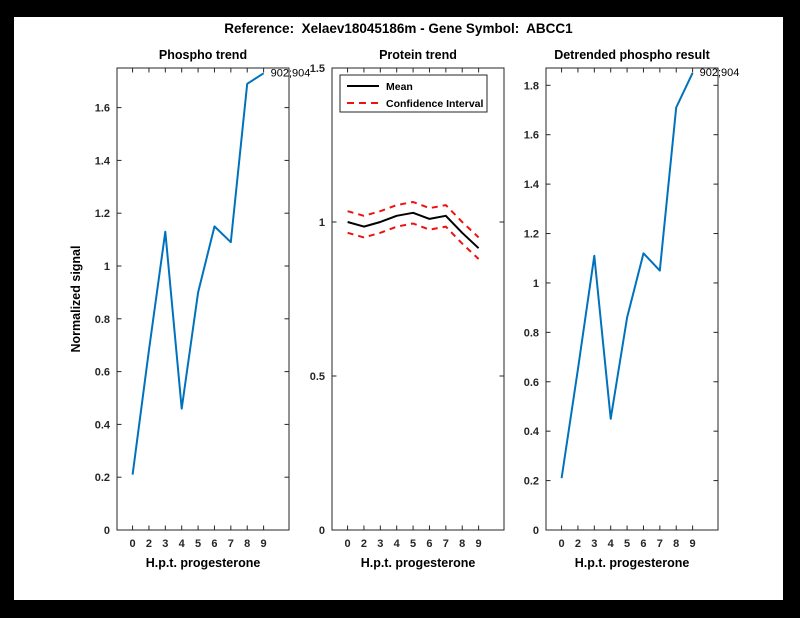  Describe the element at coordinates (413, 93) in the screenshot. I see `legend-box` at that location.